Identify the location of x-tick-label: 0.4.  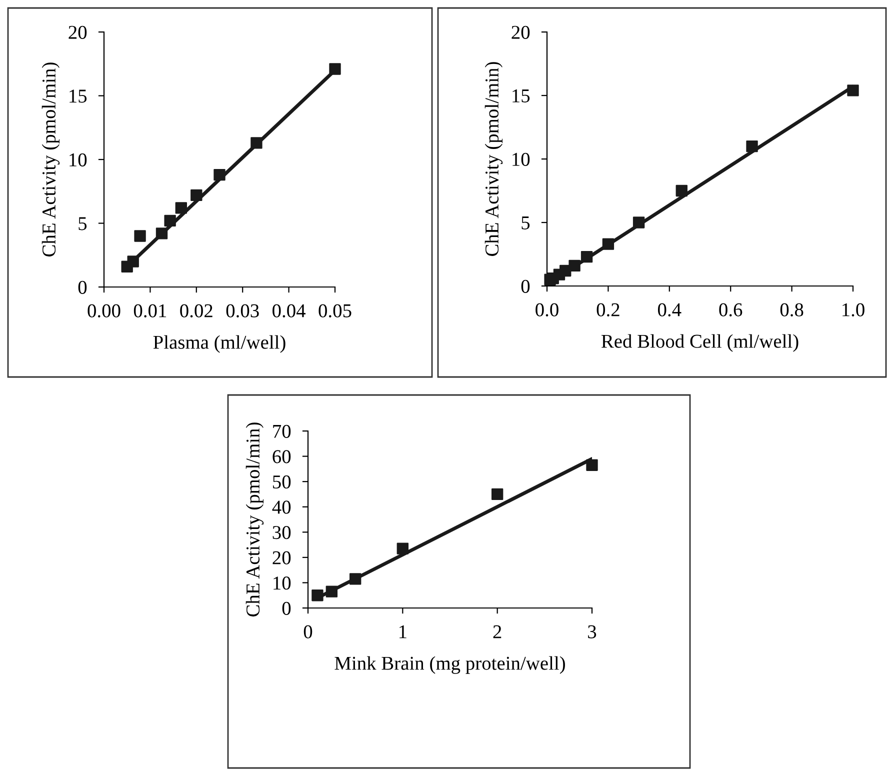
(670, 309).